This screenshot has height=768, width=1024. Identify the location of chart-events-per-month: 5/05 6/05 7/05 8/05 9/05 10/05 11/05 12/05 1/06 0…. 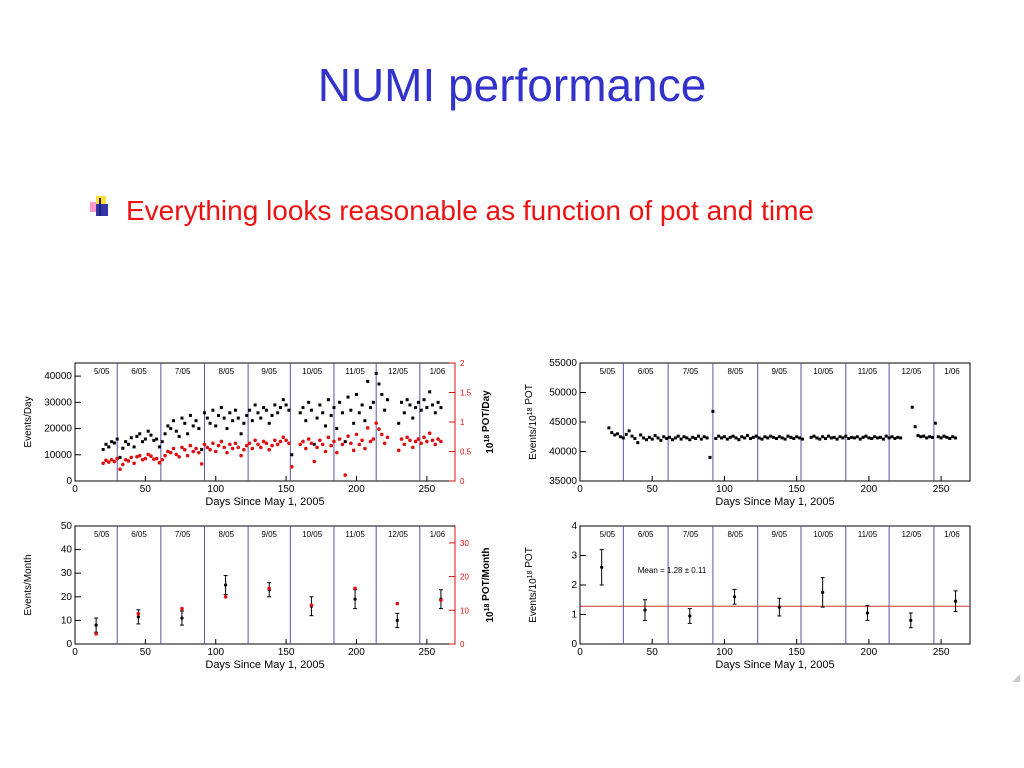
(259, 596).